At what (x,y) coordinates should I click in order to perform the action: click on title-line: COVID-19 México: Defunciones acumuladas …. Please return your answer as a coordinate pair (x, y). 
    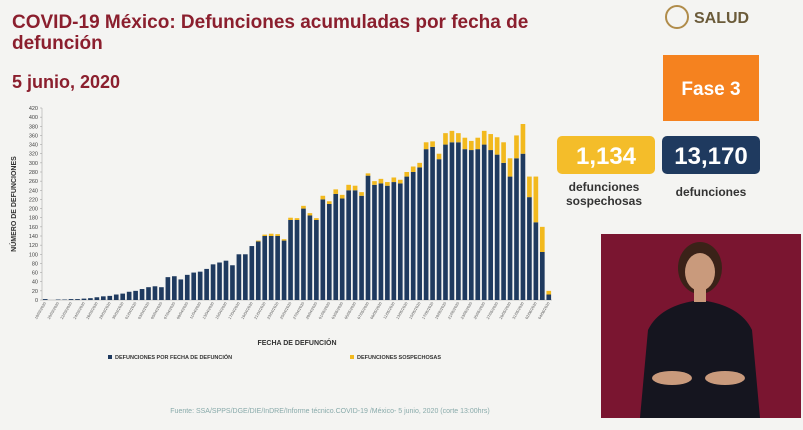
    Looking at the image, I should click on (270, 22).